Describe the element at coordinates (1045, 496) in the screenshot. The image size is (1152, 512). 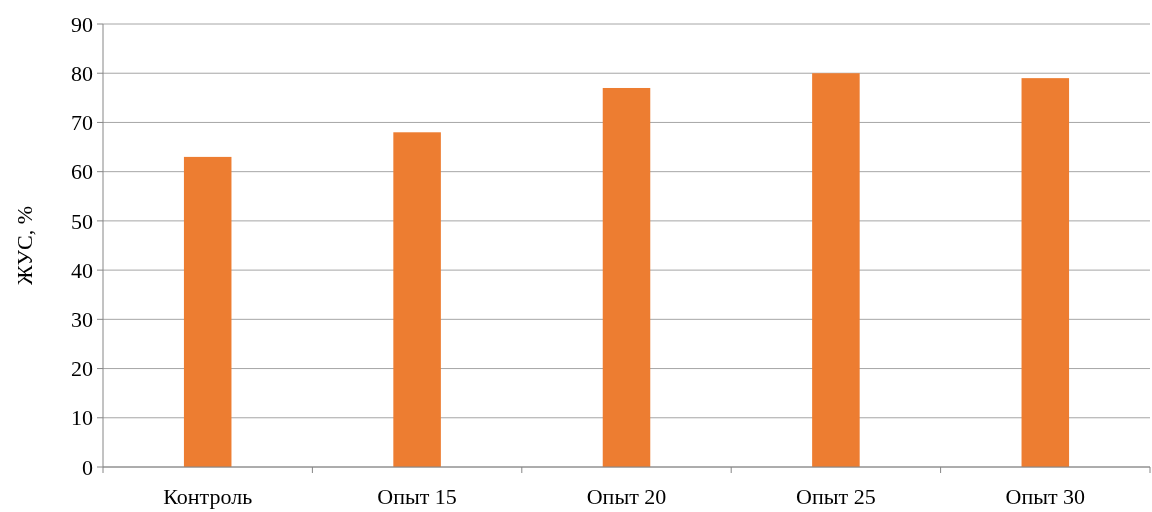
I see `x-tick-label: Опыт 30` at that location.